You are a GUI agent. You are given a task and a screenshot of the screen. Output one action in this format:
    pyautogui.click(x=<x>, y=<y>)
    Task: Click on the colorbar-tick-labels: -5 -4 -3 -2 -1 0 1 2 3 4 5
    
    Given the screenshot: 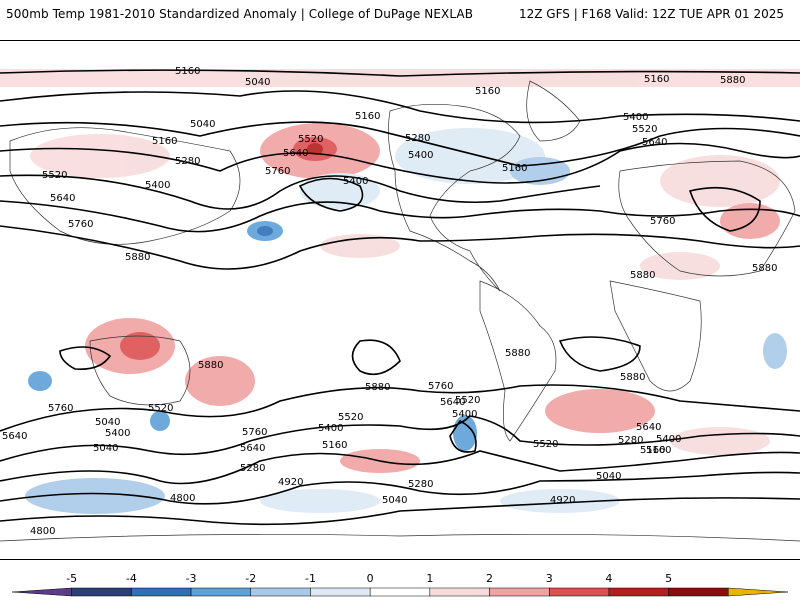 What is the action you would take?
    pyautogui.click(x=369, y=578)
    